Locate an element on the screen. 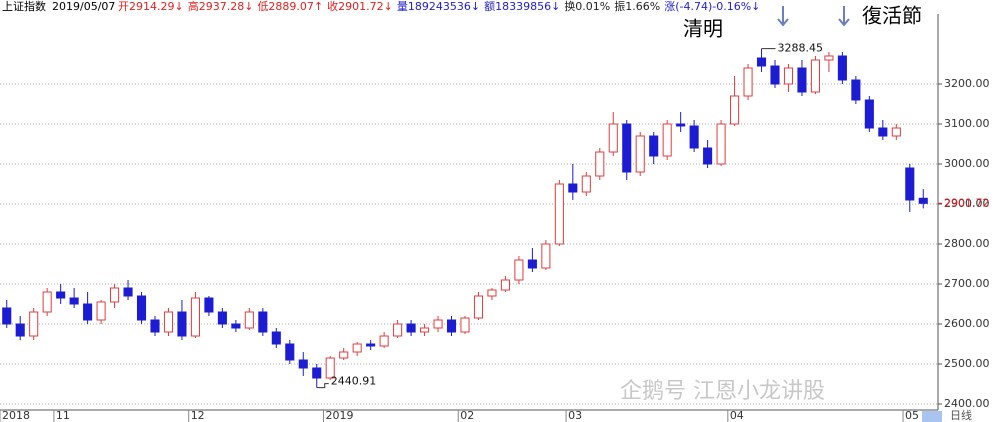 This screenshot has height=422, width=1000. header-item: 涨(-4.74)-0.16%↓ is located at coordinates (712, 6).